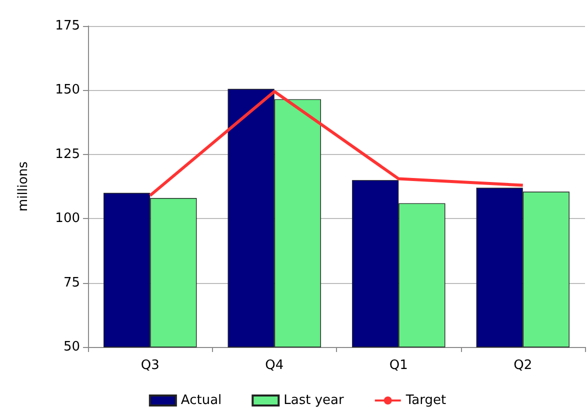 The image size is (587, 420). Describe the element at coordinates (201, 400) in the screenshot. I see `legend-label: Actual` at that location.